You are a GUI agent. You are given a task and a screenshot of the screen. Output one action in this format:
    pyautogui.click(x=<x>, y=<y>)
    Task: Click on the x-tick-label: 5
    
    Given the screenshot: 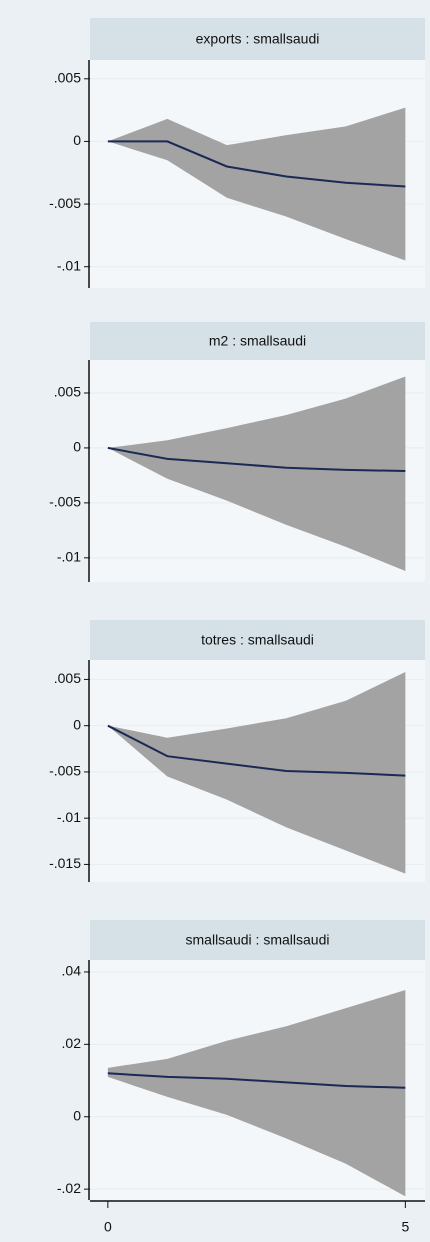 What is the action you would take?
    pyautogui.click(x=405, y=1227)
    